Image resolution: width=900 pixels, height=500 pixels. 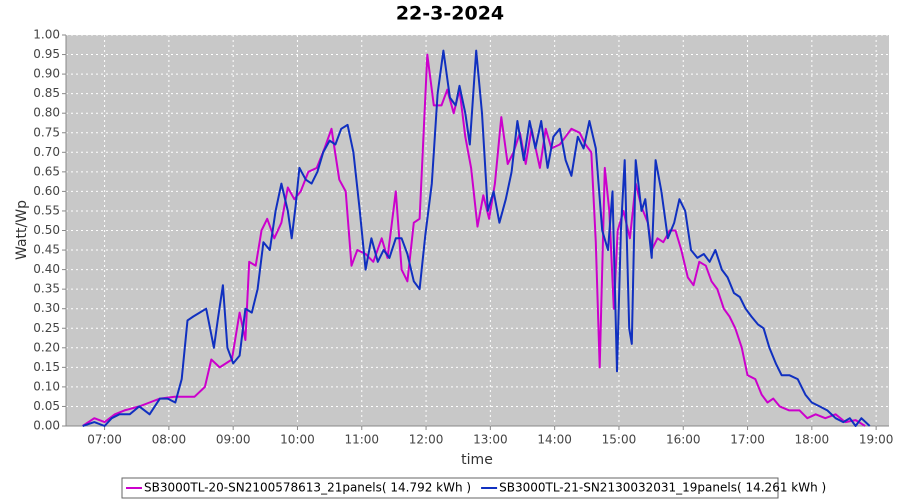 What do you see at coordinates (104, 440) in the screenshot?
I see `x-tick-label: 07:00` at bounding box center [104, 440].